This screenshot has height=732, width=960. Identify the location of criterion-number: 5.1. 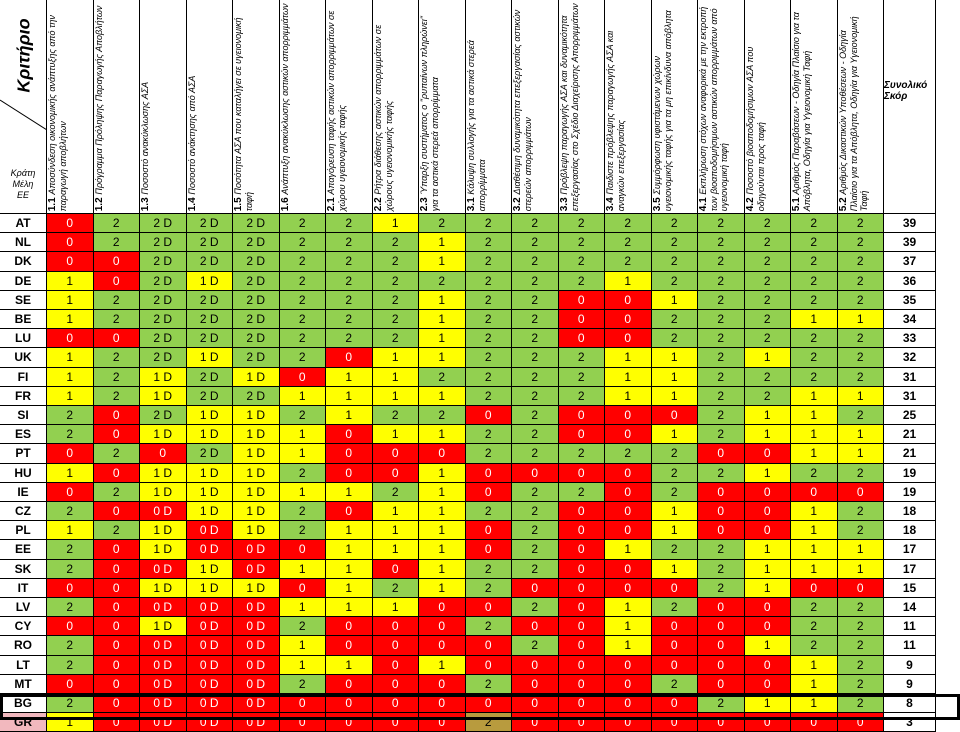
(796, 202).